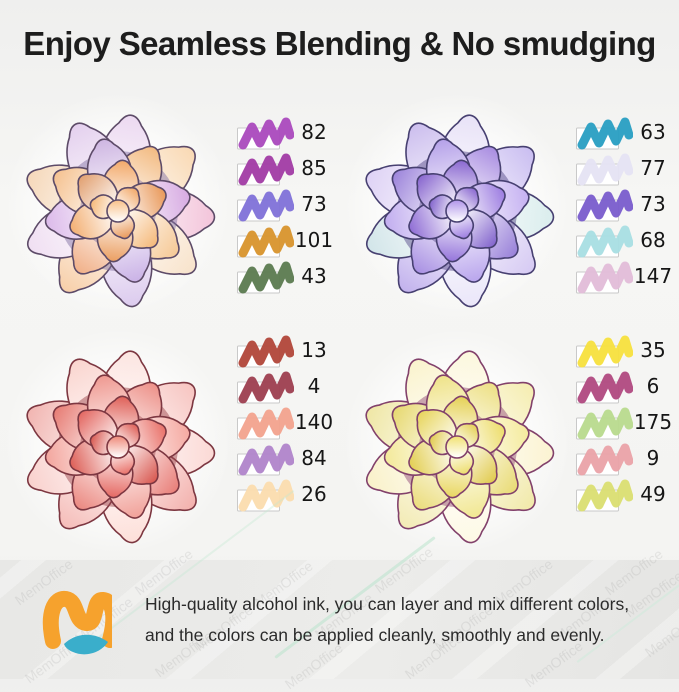 Image resolution: width=679 pixels, height=692 pixels. Describe the element at coordinates (457, 442) in the screenshot. I see `yellow-succulent-illustration` at that location.